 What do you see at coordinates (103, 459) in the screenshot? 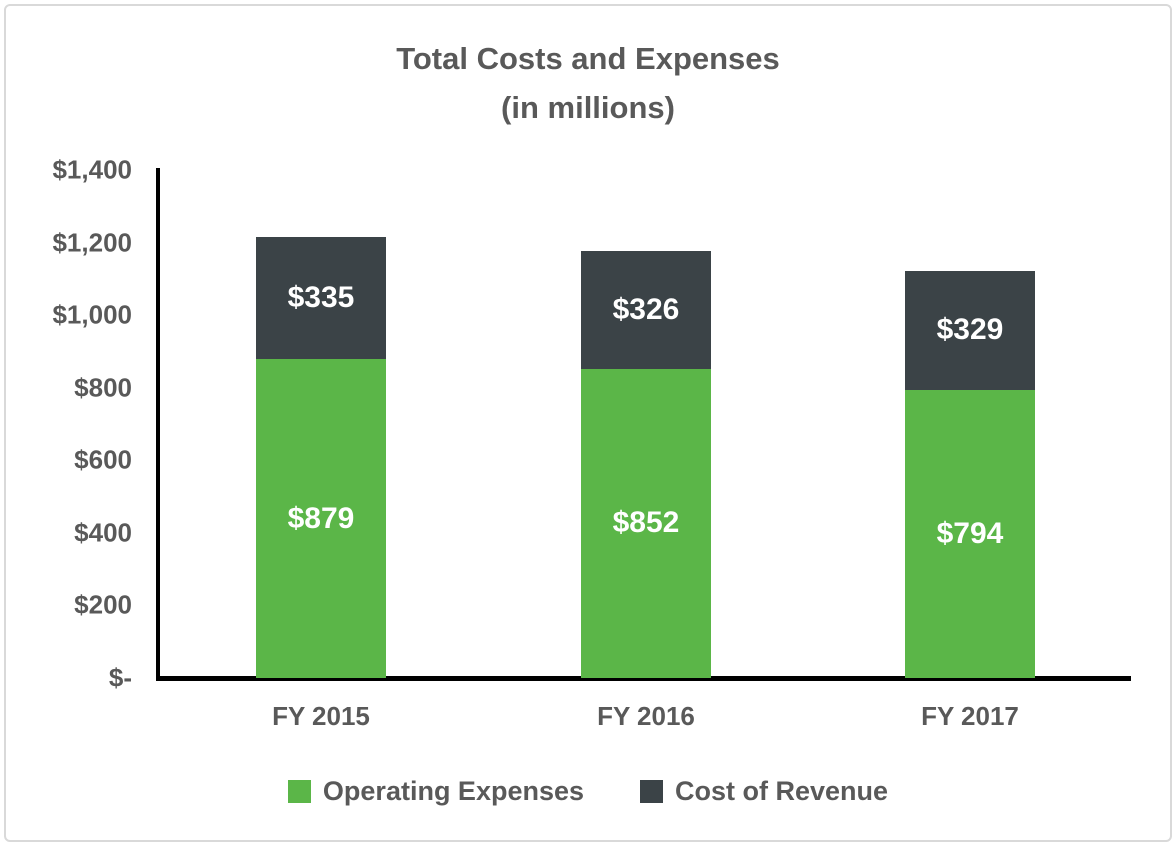
I see `y-tick-label: $600` at bounding box center [103, 459].